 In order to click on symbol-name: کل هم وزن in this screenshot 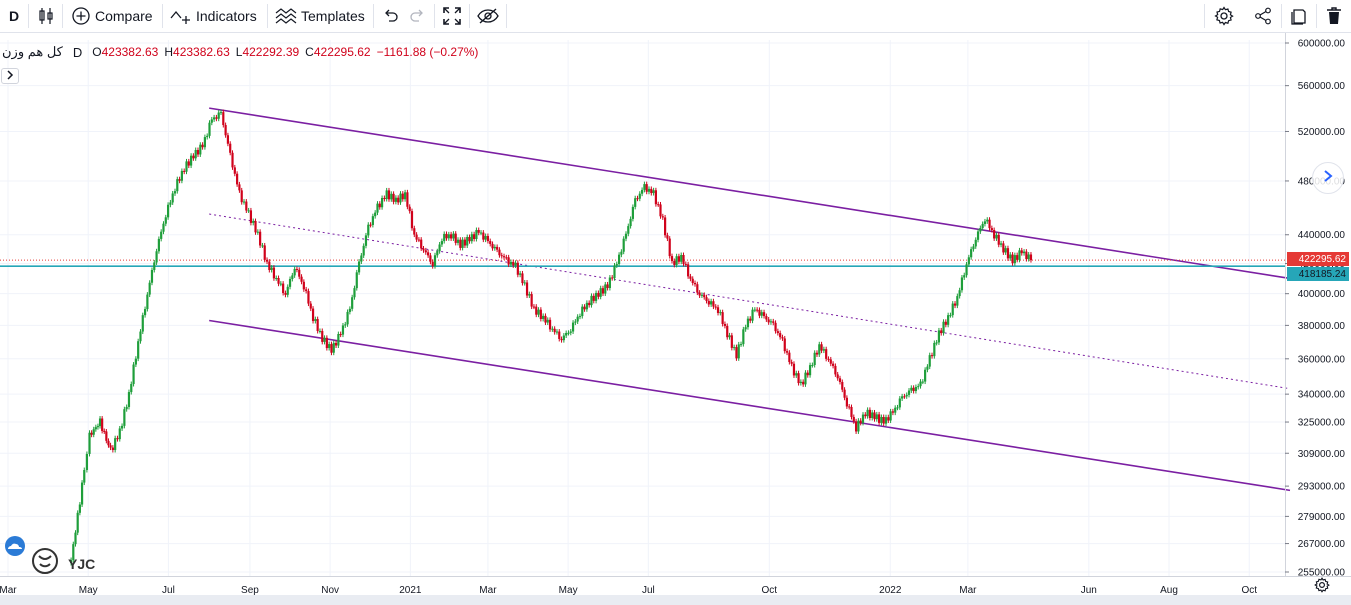, I will do `click(32, 51)`.